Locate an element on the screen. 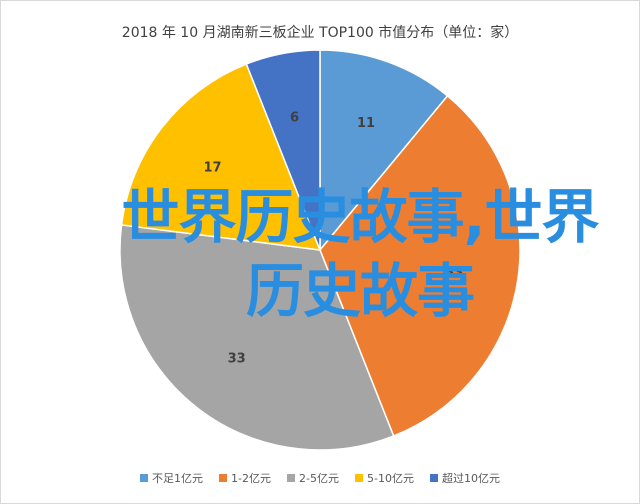 This screenshot has width=640, height=504. slice-value-label: 11 is located at coordinates (366, 123).